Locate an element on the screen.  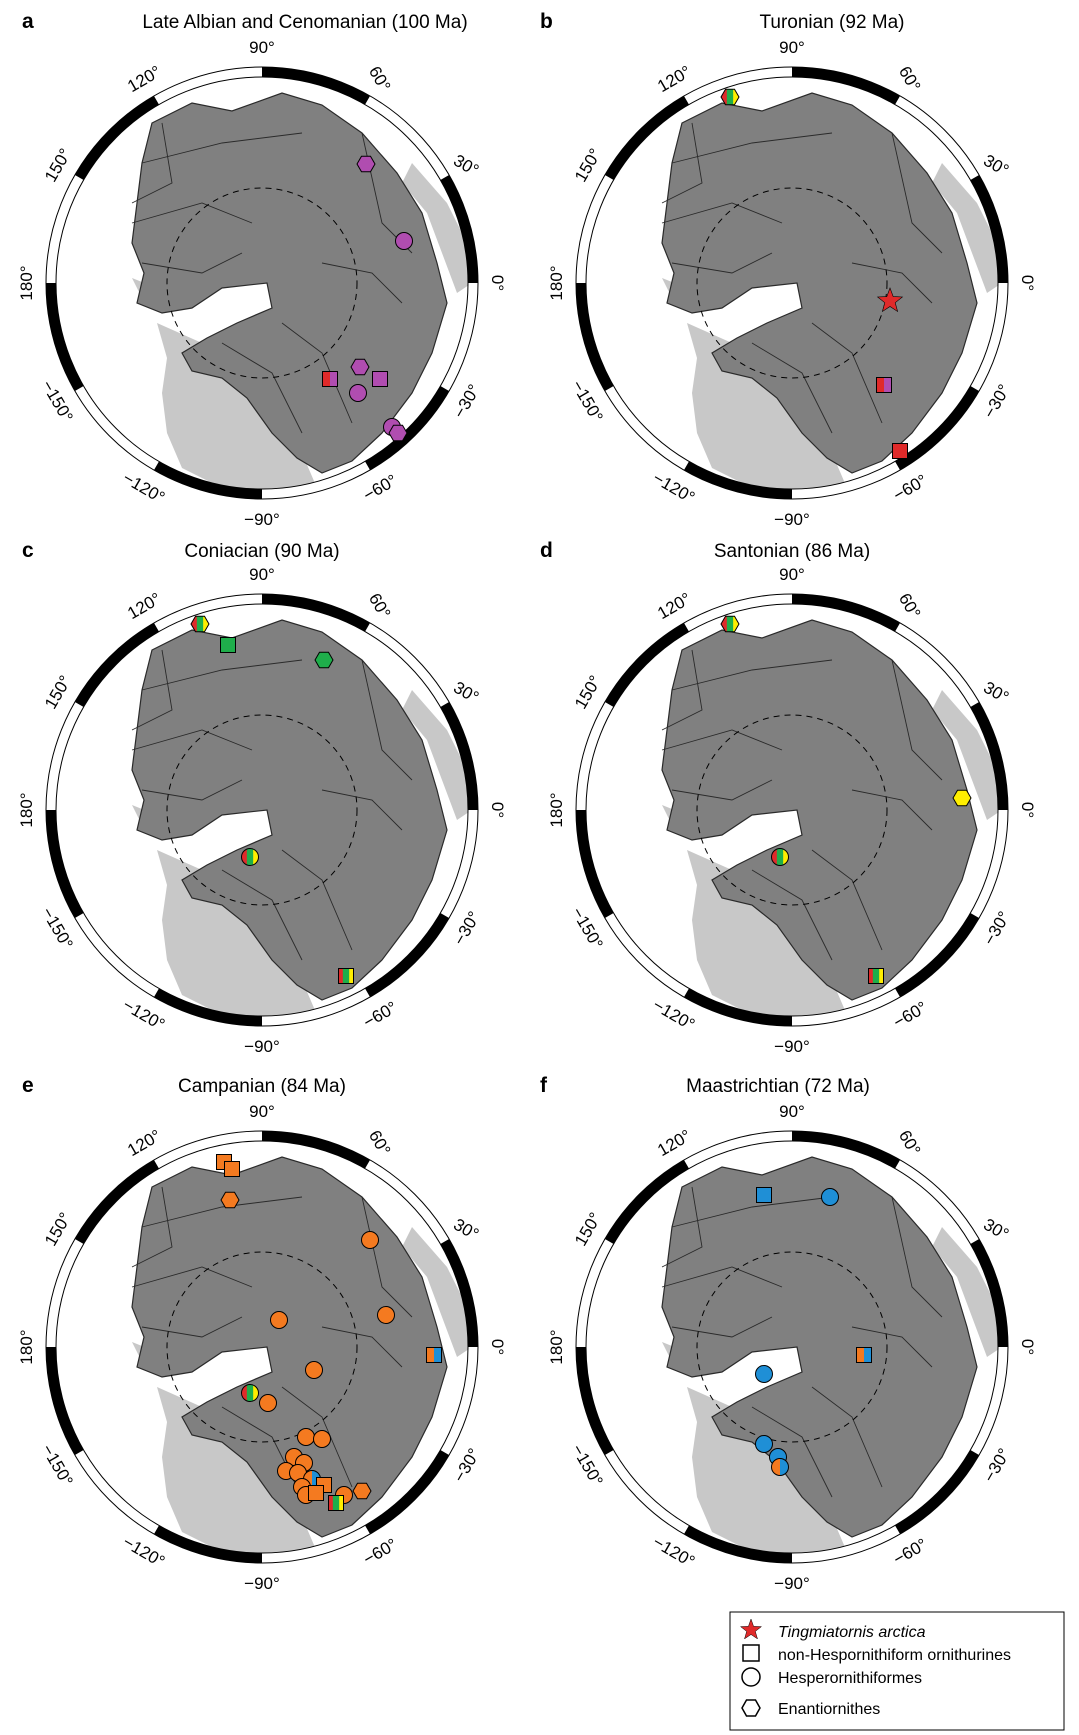
fossil-markers is located at coordinates (367, 298).